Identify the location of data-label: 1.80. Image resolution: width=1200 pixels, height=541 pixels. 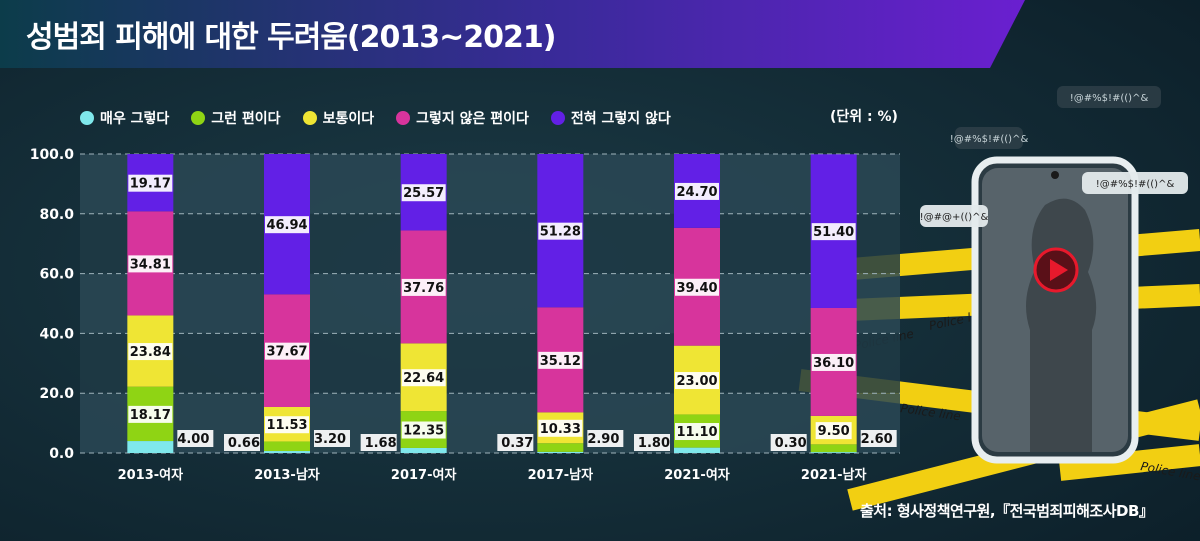
(654, 443).